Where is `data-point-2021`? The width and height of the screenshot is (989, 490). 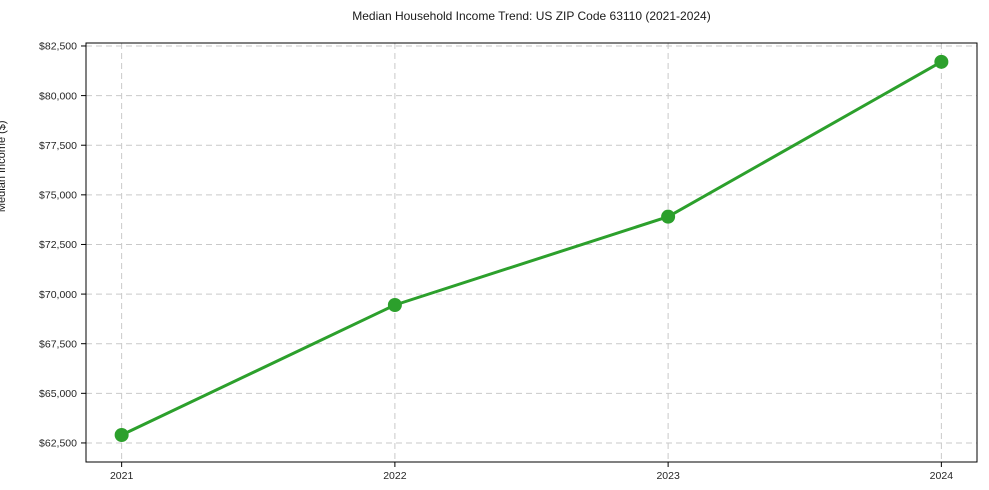
data-point-2021 is located at coordinates (121, 435).